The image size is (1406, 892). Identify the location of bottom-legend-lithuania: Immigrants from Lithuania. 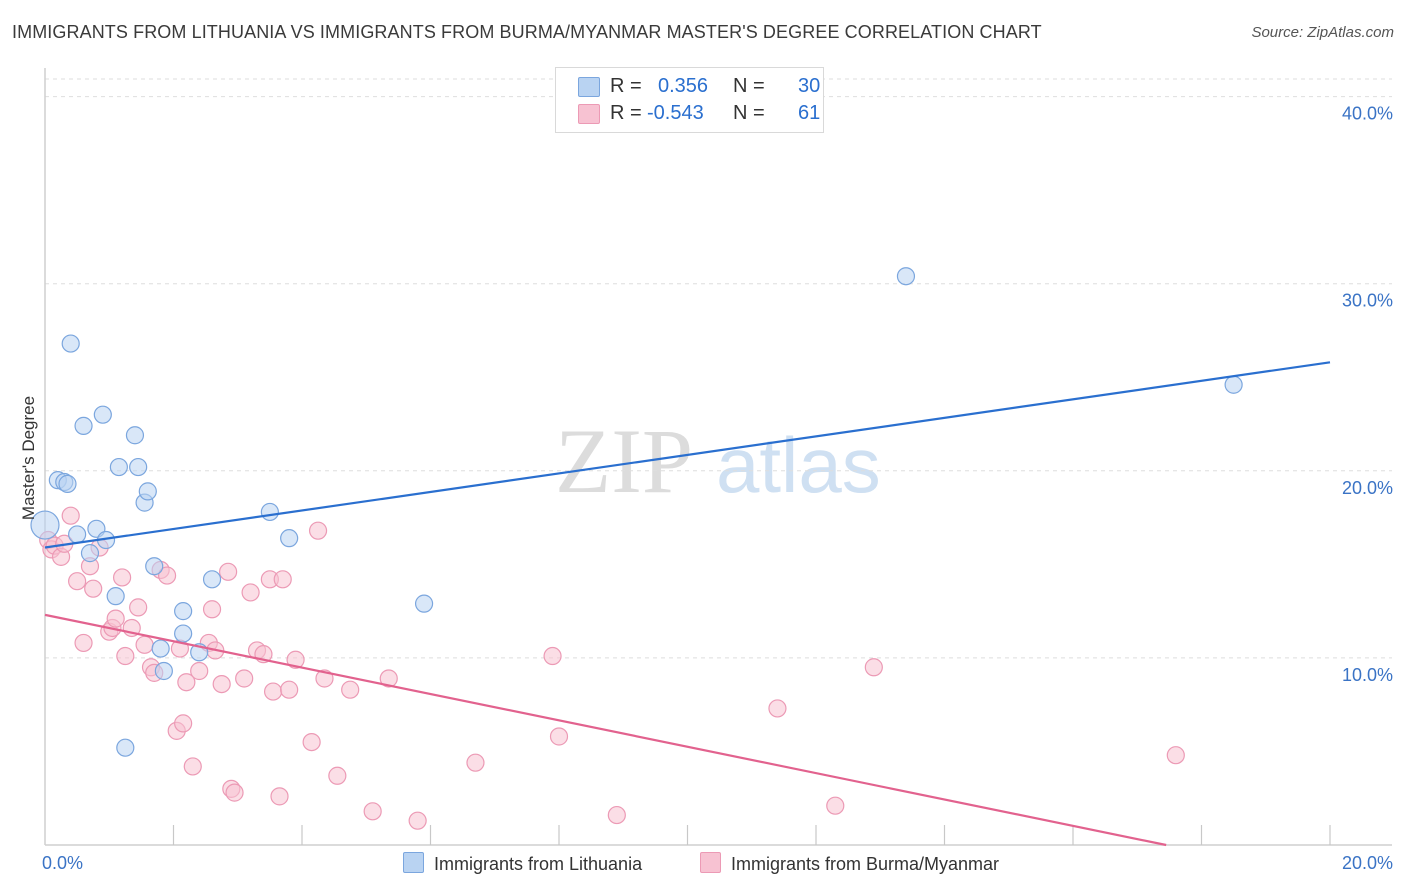
(522, 863).